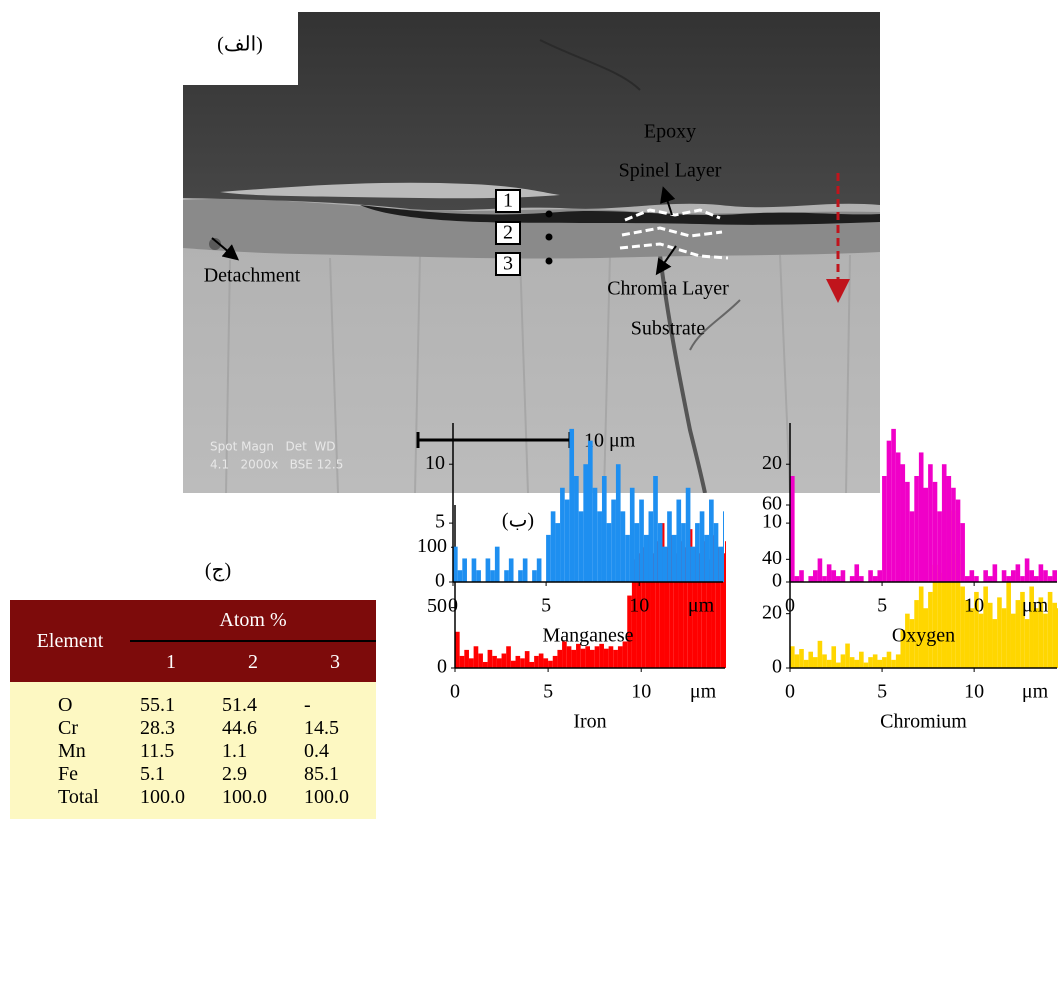 The height and width of the screenshot is (992, 1059). Describe the element at coordinates (546, 606) in the screenshot. I see `x-tick-label: 5` at that location.